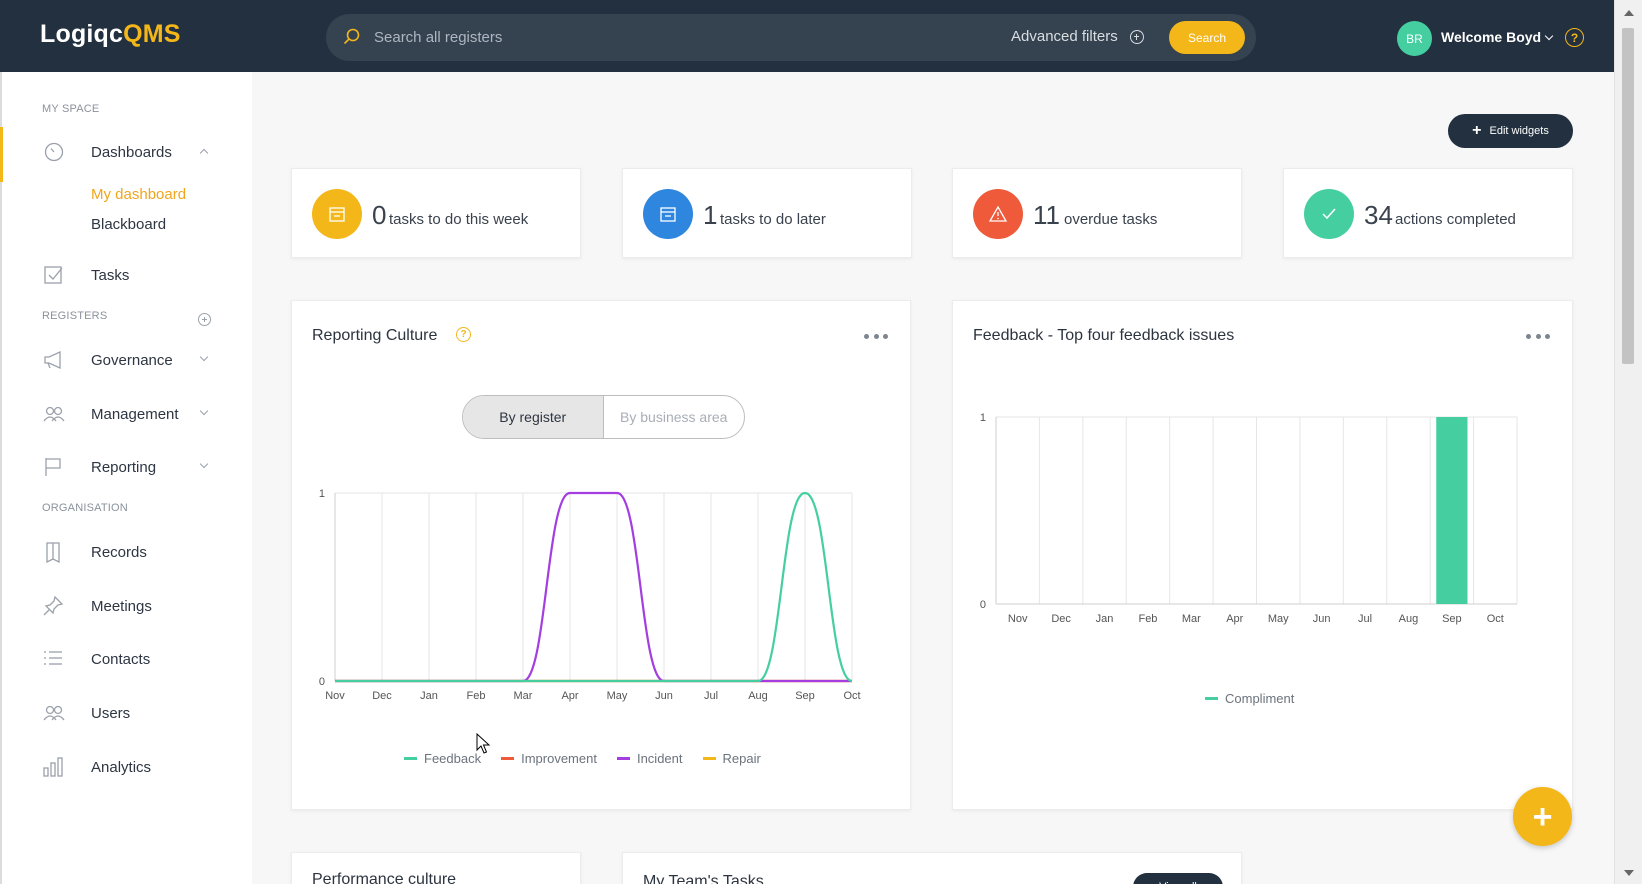 Image resolution: width=1642 pixels, height=884 pixels. I want to click on stat-card-tasks-later: 1 tasks to do later, so click(767, 213).